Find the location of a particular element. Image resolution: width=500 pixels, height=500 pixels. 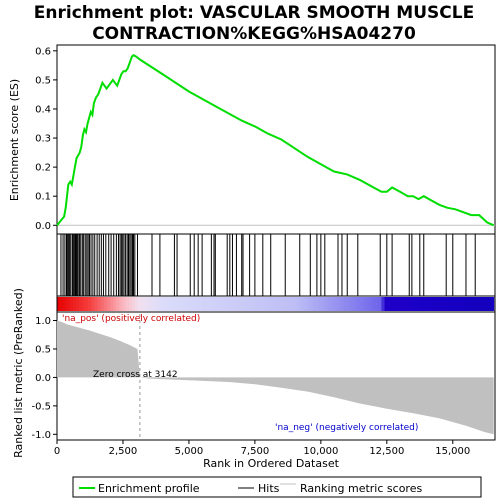

legend-metric-label: Ranking metric scores is located at coordinates (361, 488).